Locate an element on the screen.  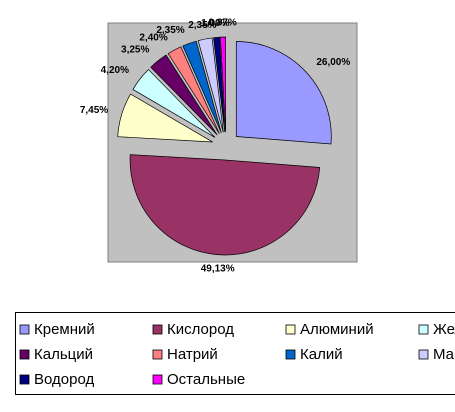
legend-label: Калий is located at coordinates (321, 354).